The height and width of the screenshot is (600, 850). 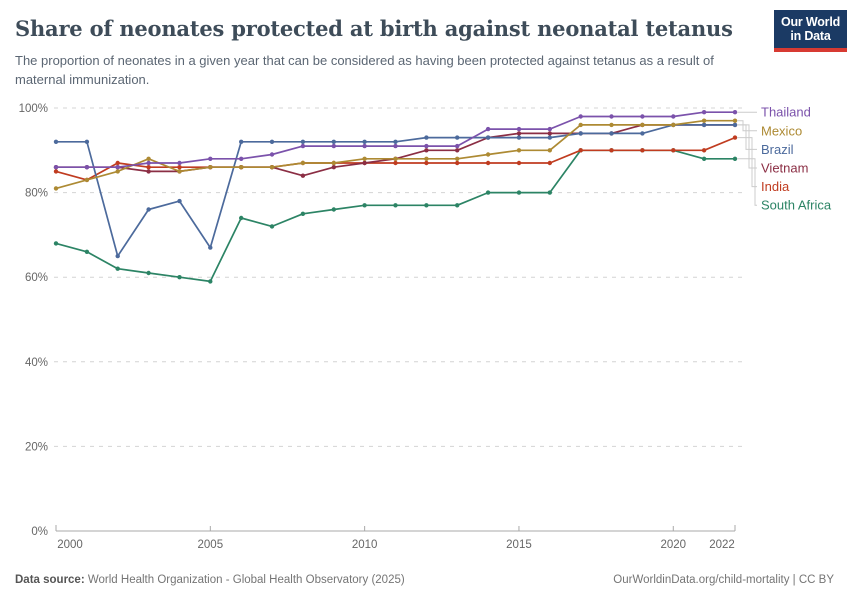 What do you see at coordinates (87, 251) in the screenshot?
I see `data-point-south-africa-2001` at bounding box center [87, 251].